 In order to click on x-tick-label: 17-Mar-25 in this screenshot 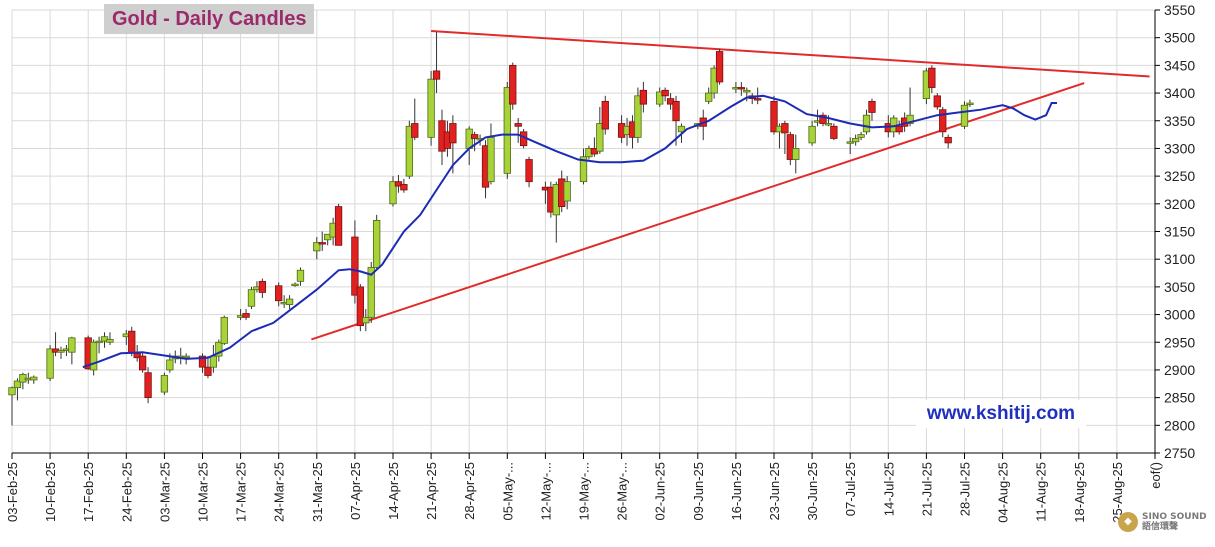, I will do `click(241, 492)`.